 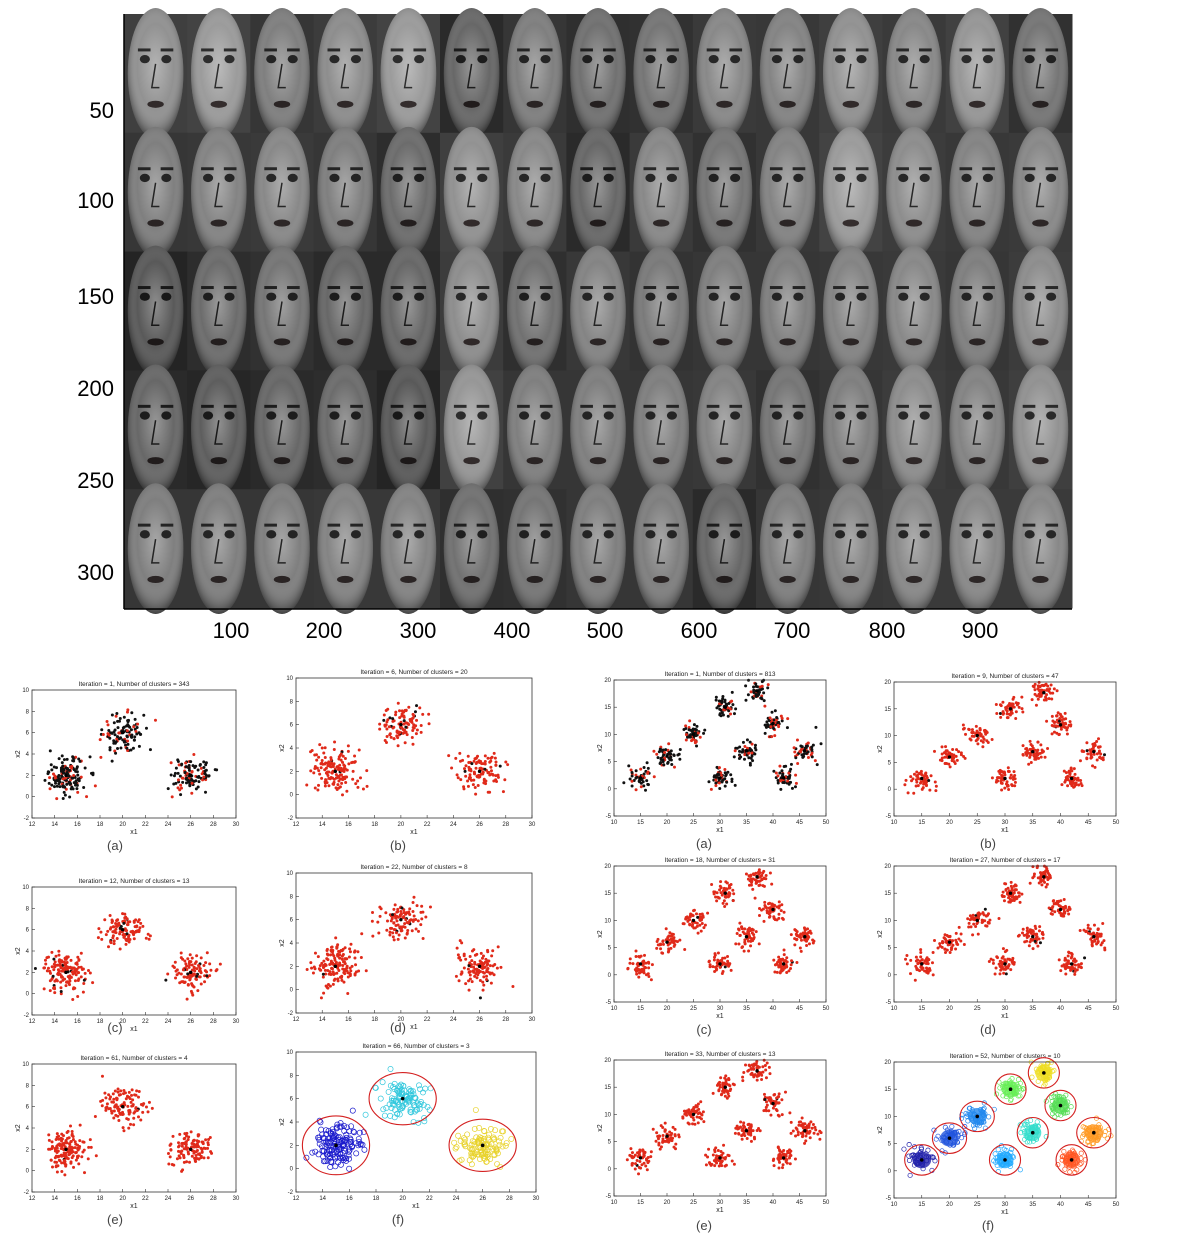 What do you see at coordinates (427, 825) in the screenshot?
I see `x-tick-label: 22` at bounding box center [427, 825].